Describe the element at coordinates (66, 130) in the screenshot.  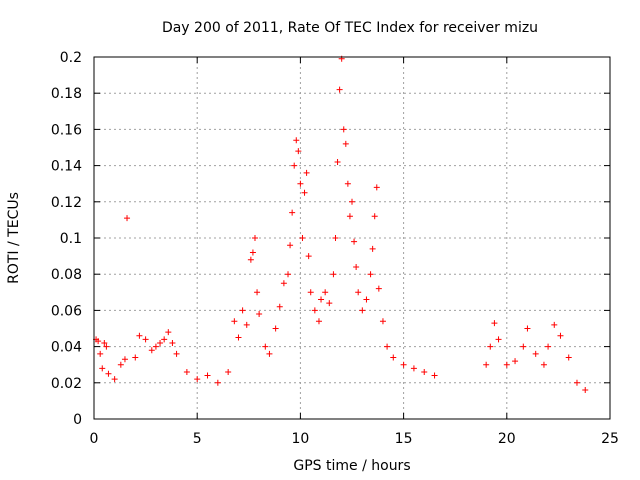
I see `y-tick-label: 0.16` at that location.